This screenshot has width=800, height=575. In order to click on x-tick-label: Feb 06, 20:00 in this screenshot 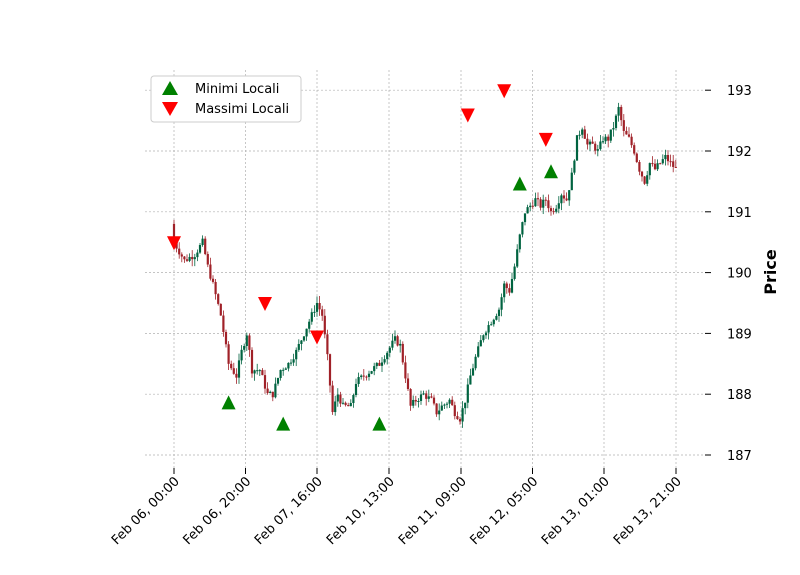, I will do `click(217, 511)`.